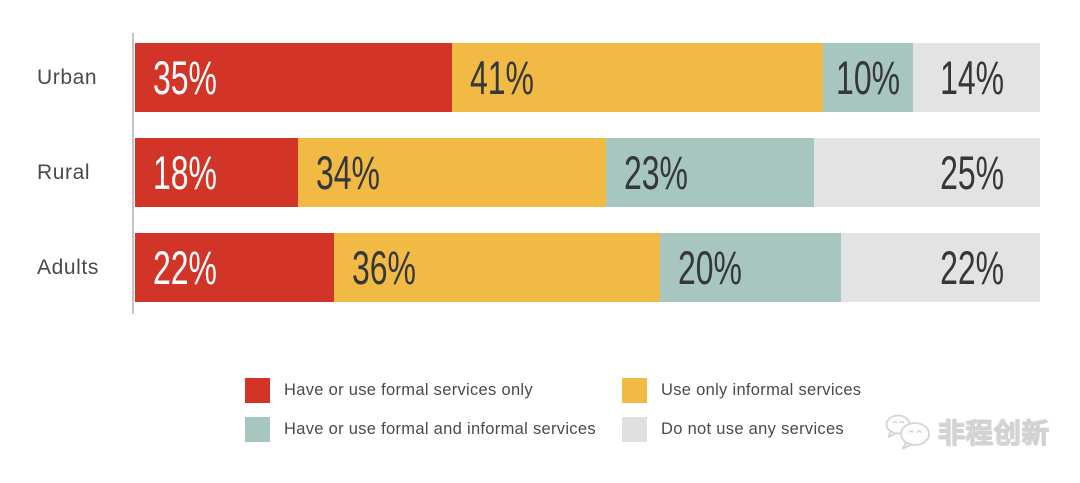 The width and height of the screenshot is (1080, 483). Describe the element at coordinates (408, 390) in the screenshot. I see `legend-label: Have or use formal services only` at that location.